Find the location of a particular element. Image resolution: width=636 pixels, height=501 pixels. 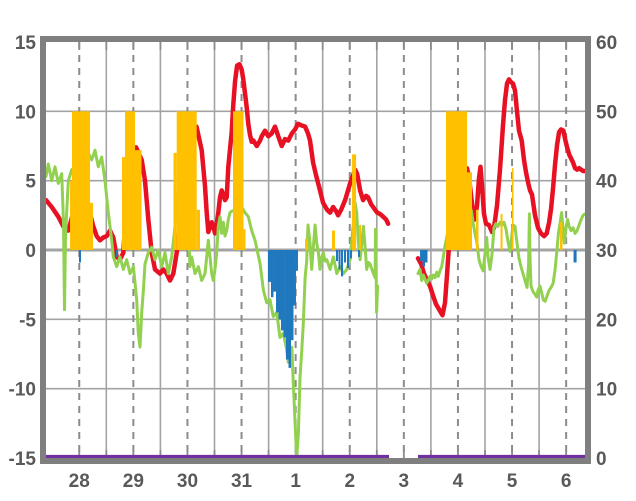

y-right-tick-label: 50 is located at coordinates (606, 112).